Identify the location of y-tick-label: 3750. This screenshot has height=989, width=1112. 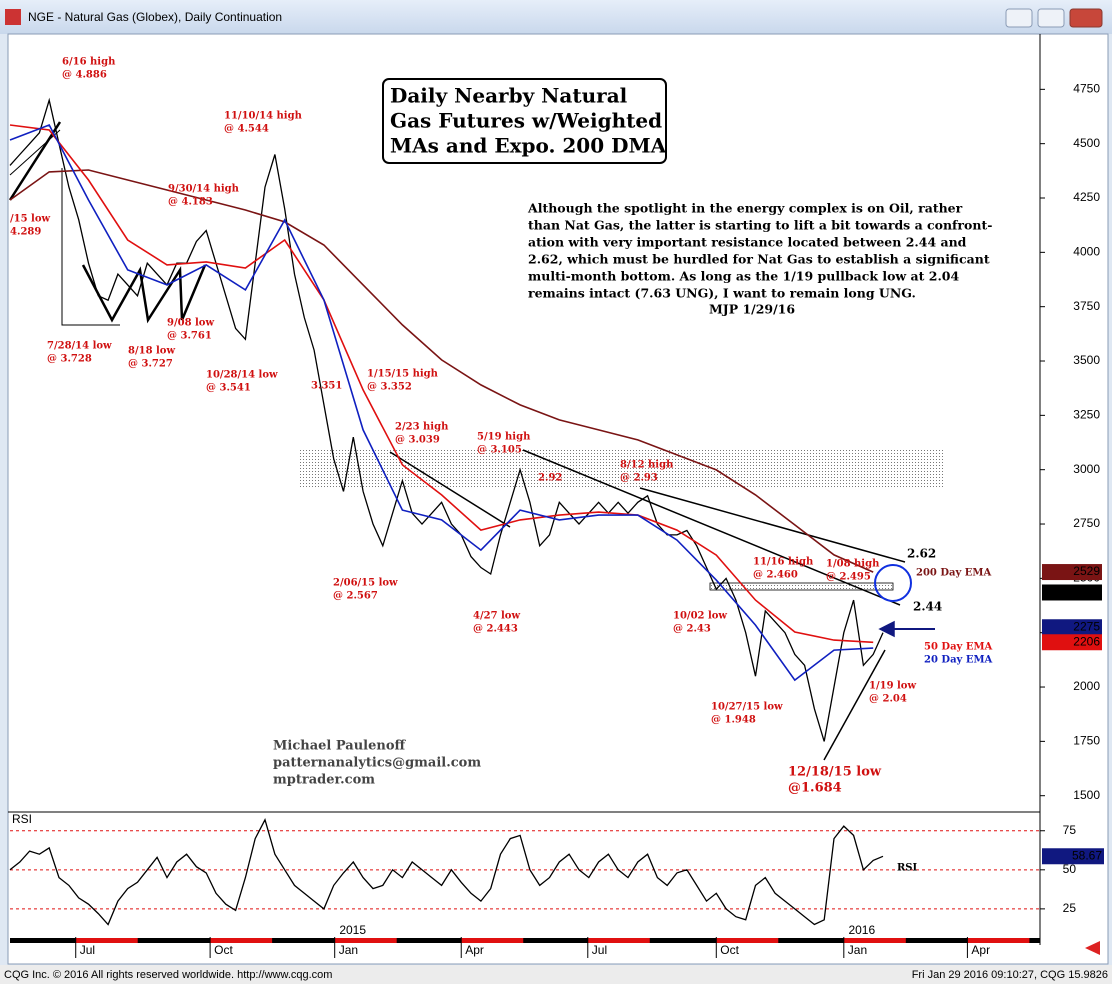
(1086, 306).